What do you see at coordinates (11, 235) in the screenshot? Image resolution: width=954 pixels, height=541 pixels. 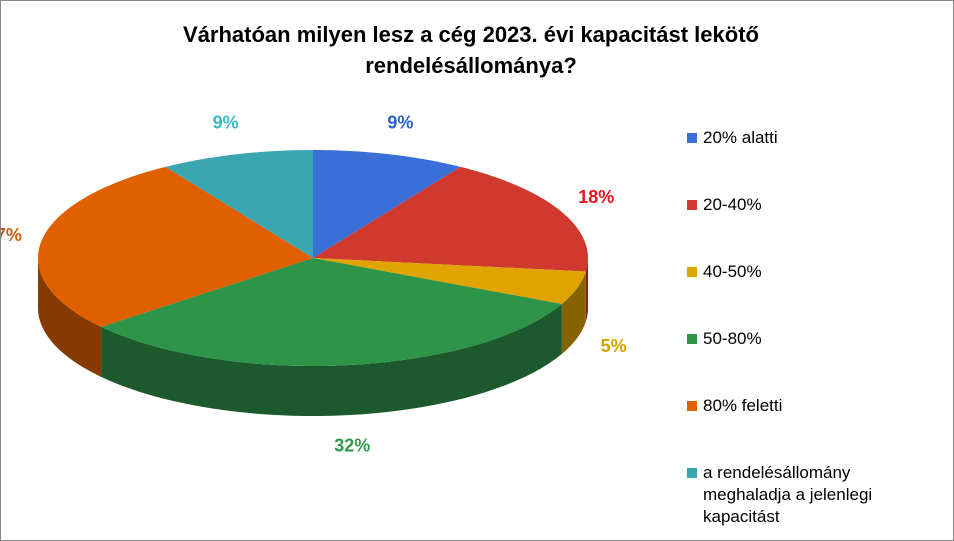 I see `data-label: 27%` at bounding box center [11, 235].